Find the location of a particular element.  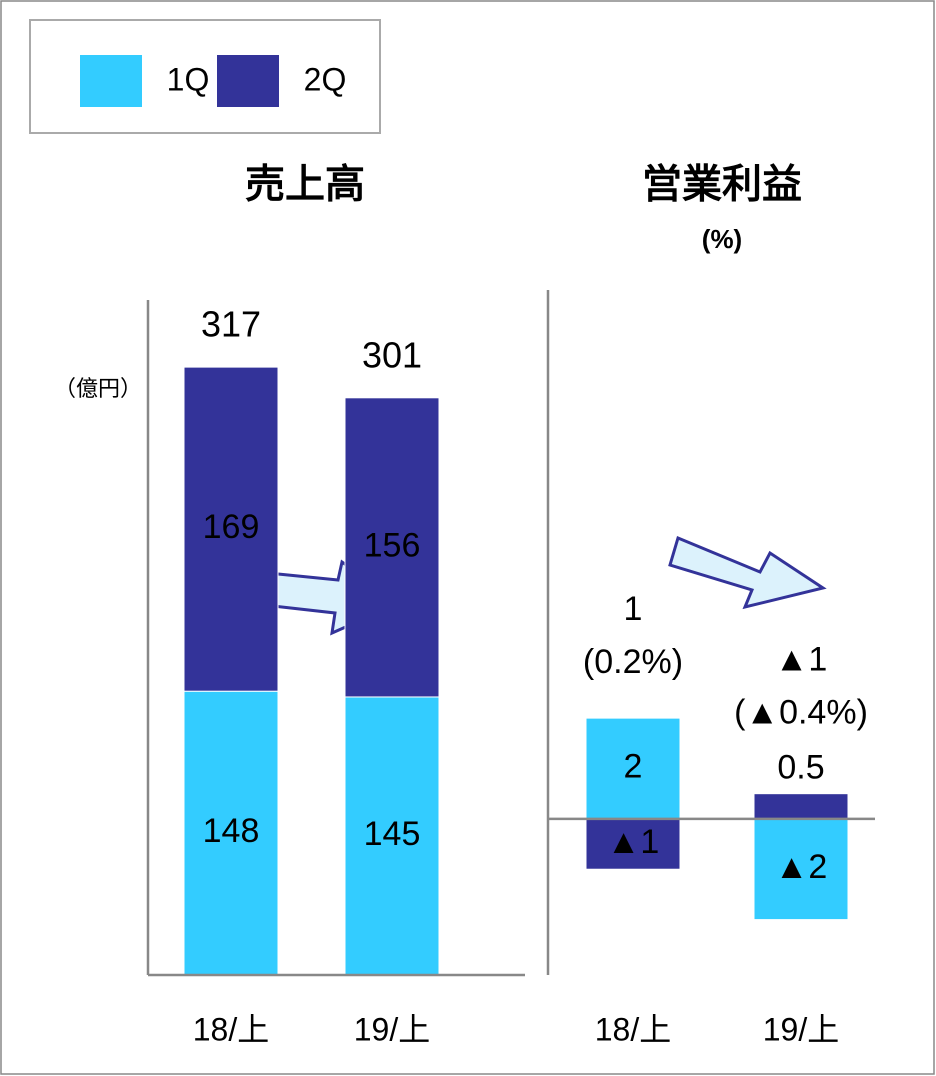

value-label: 145 is located at coordinates (392, 834).